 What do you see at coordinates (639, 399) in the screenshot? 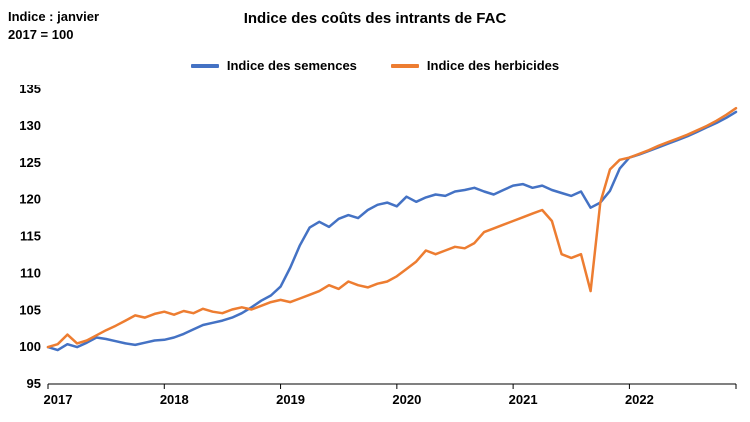
I see `x-tick-label: 2022` at bounding box center [639, 399].